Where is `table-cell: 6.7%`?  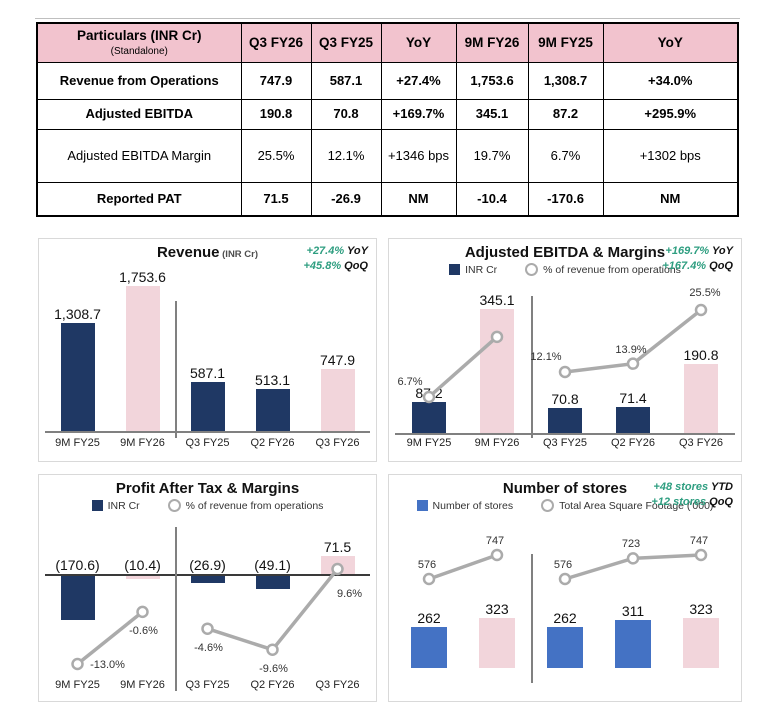
table-cell: 6.7% is located at coordinates (565, 156).